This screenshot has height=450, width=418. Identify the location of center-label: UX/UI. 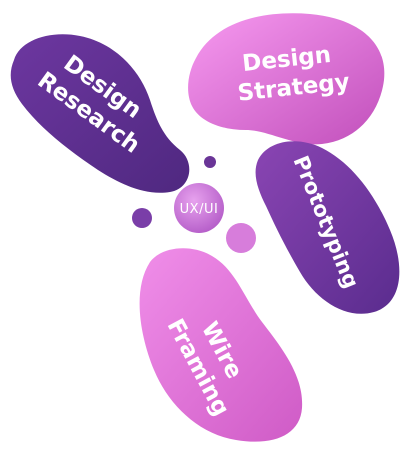
(199, 209).